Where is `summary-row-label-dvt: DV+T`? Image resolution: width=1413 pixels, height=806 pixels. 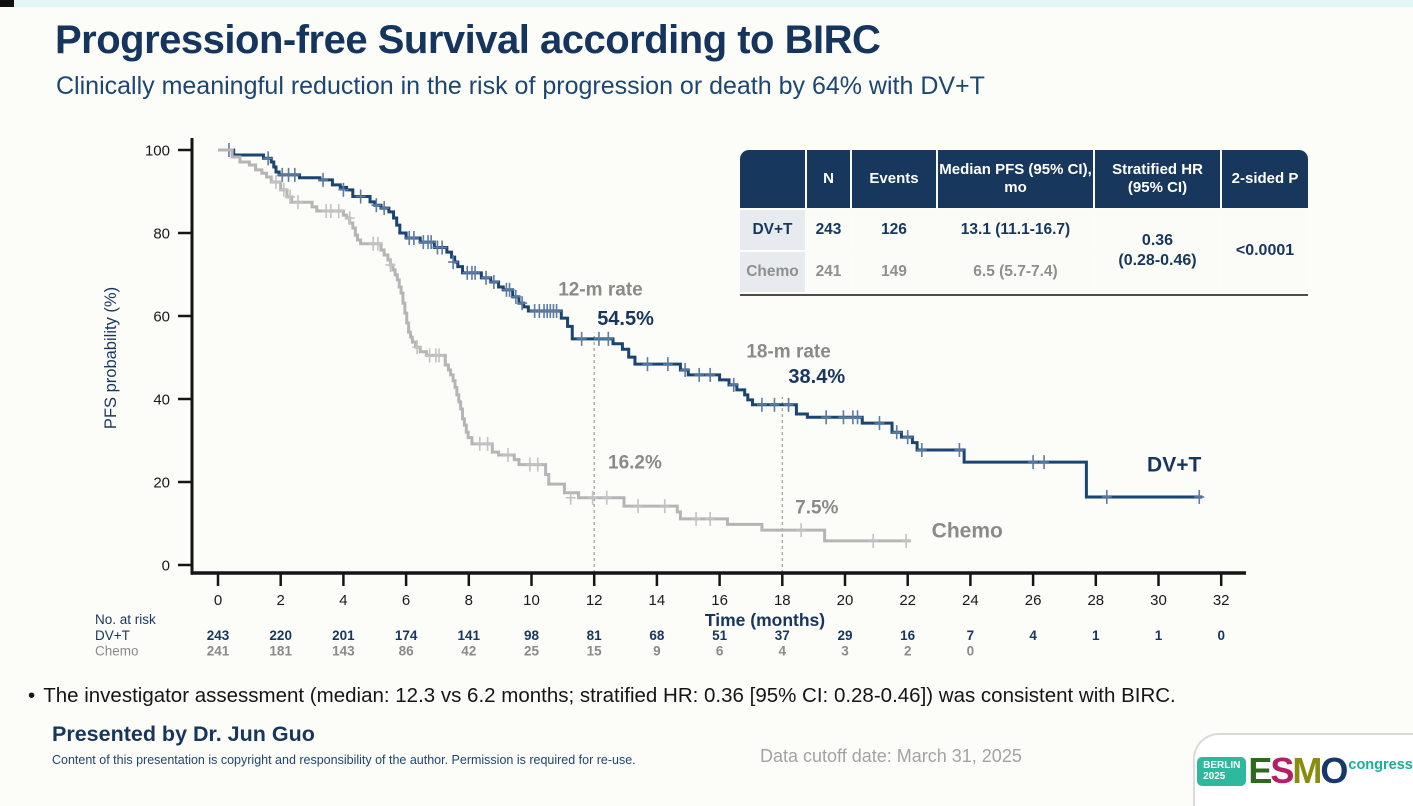 summary-row-label-dvt: DV+T is located at coordinates (772, 230).